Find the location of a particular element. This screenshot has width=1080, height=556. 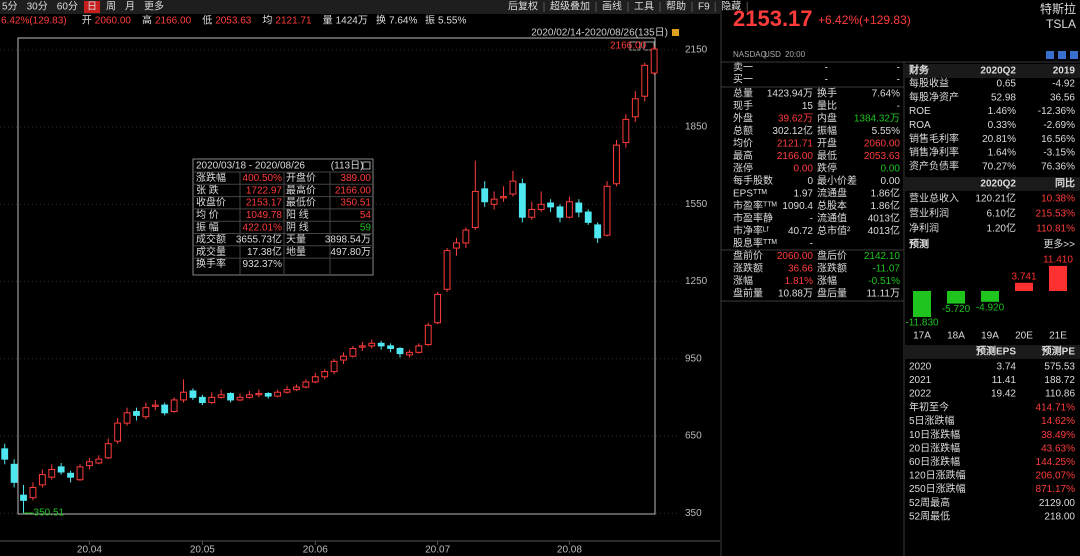

finance-cell: 76.36% is located at coordinates (1058, 166).